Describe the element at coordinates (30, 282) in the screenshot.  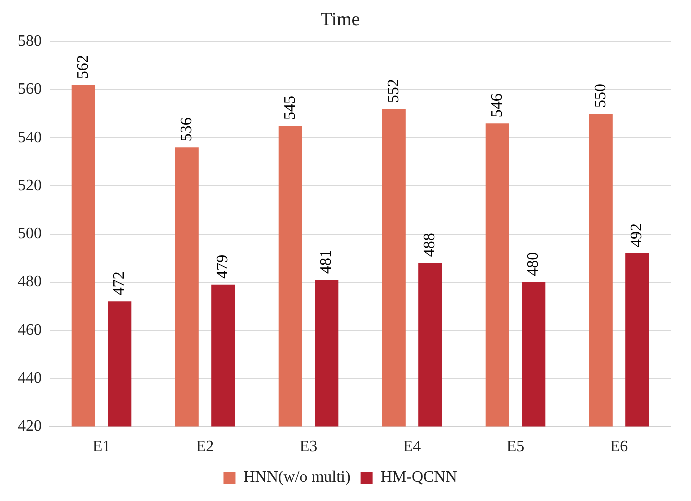
I see `y-tick-label: 480` at that location.